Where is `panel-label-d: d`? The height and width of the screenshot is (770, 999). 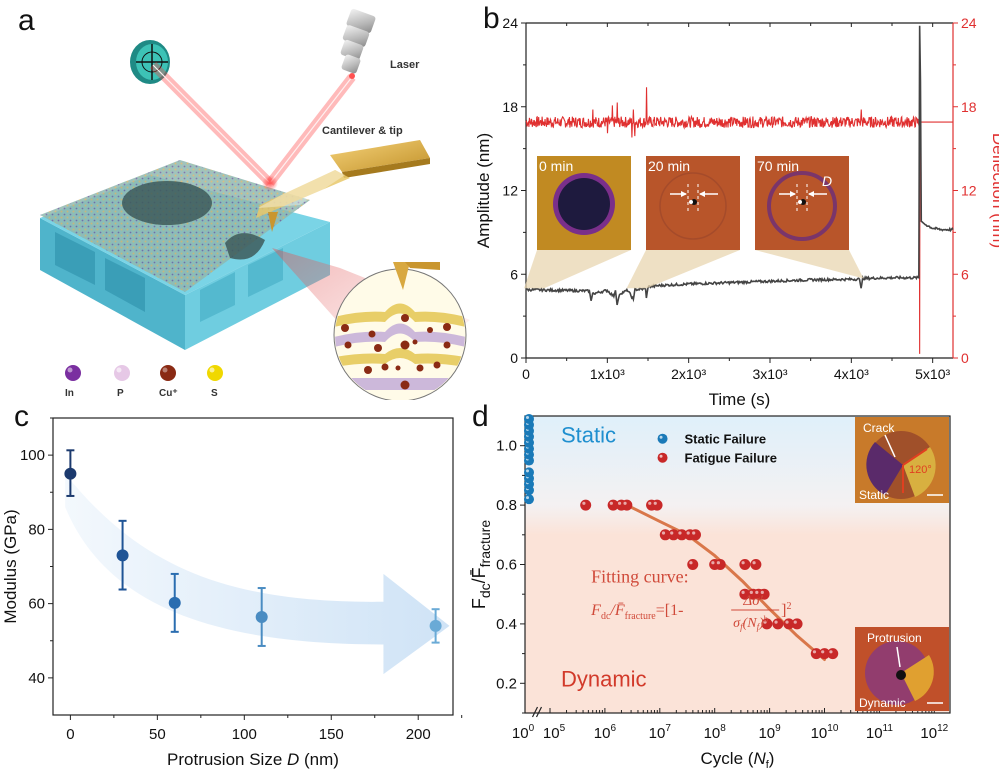
panel-label-d: d is located at coordinates (480, 416).